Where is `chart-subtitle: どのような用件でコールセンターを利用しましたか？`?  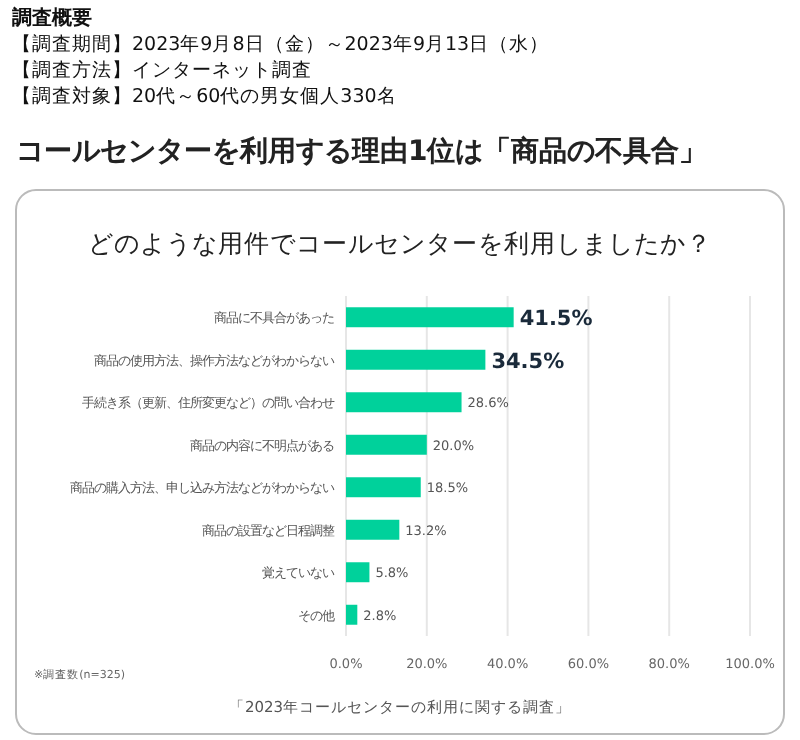
chart-subtitle: どのような用件でコールセンターを利用しましたか？ is located at coordinates (400, 243).